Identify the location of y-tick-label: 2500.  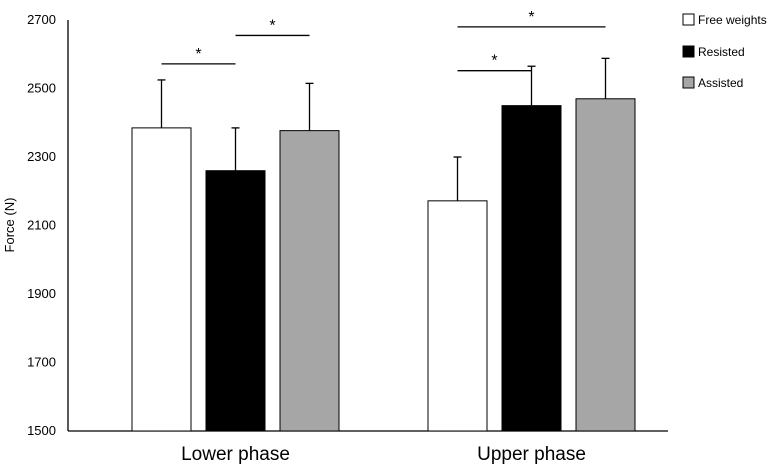
(41, 88).